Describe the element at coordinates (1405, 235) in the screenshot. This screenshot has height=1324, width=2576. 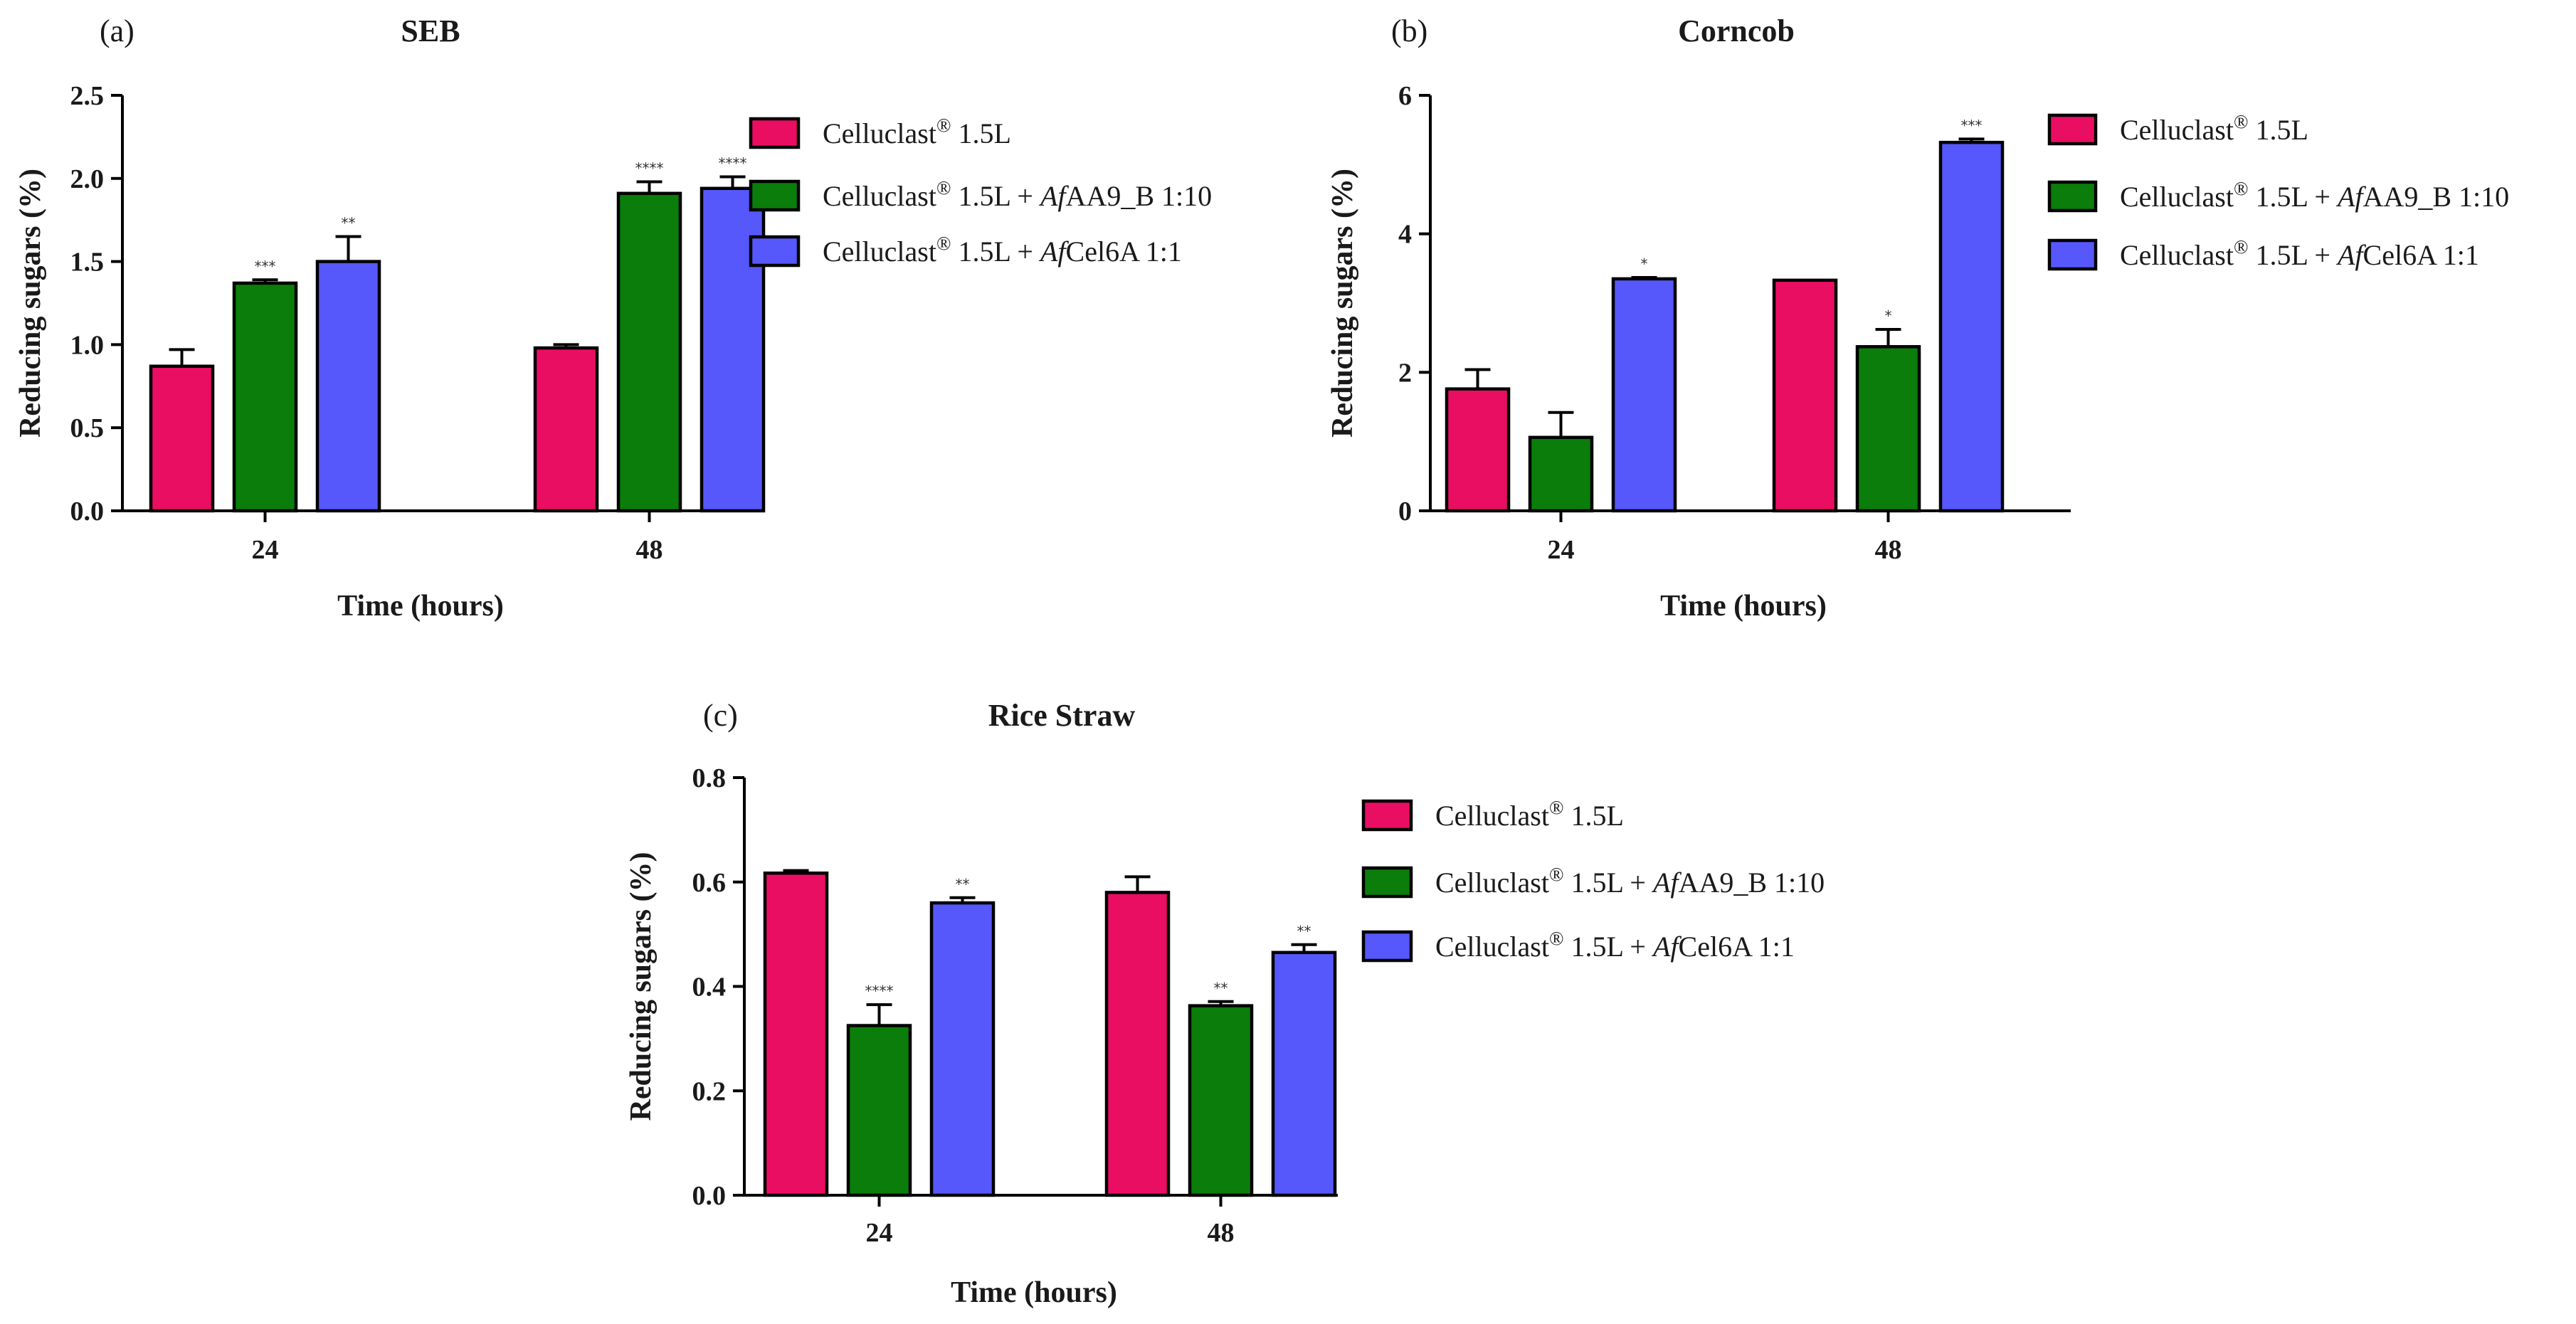
I see `y-tick-label: 4` at that location.